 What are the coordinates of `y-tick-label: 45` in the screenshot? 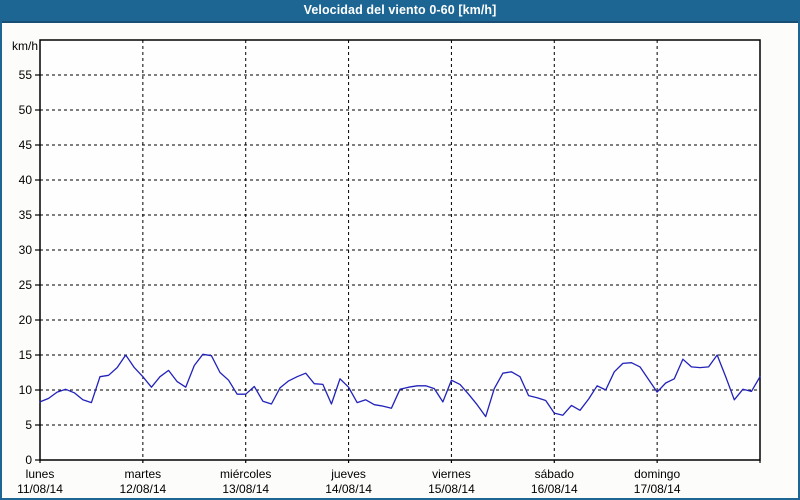 It's located at (26, 145).